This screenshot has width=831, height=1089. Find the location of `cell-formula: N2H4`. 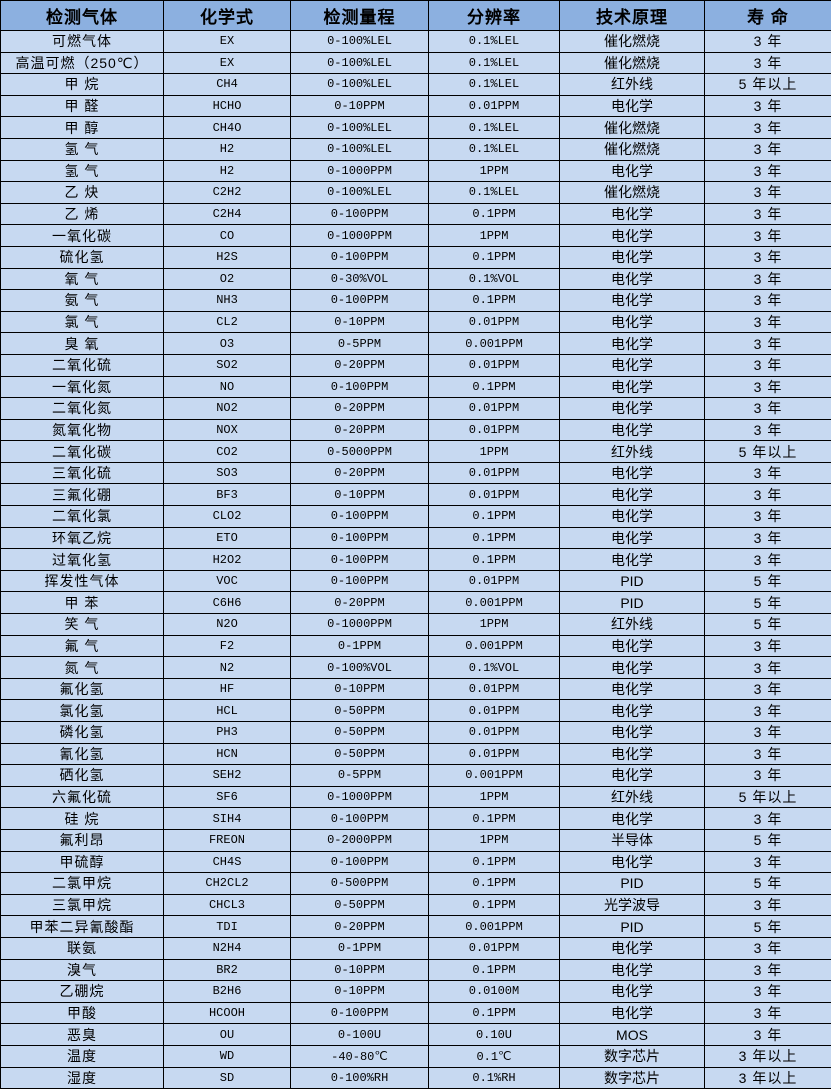

cell-formula: N2H4 is located at coordinates (227, 948).